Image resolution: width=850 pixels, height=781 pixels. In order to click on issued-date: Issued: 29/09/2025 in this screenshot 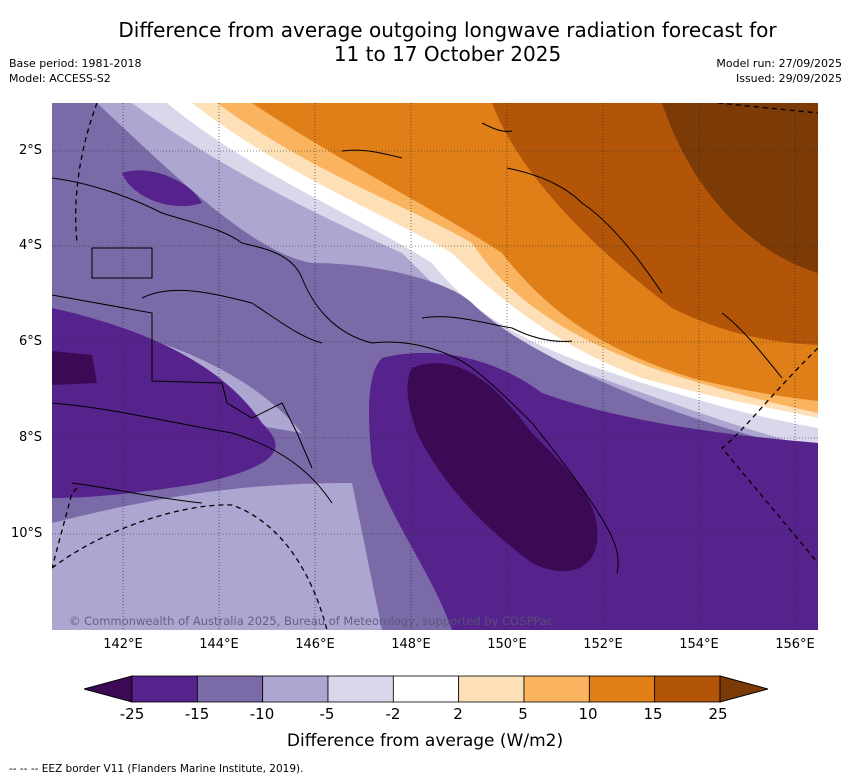, I will do `click(788, 78)`.